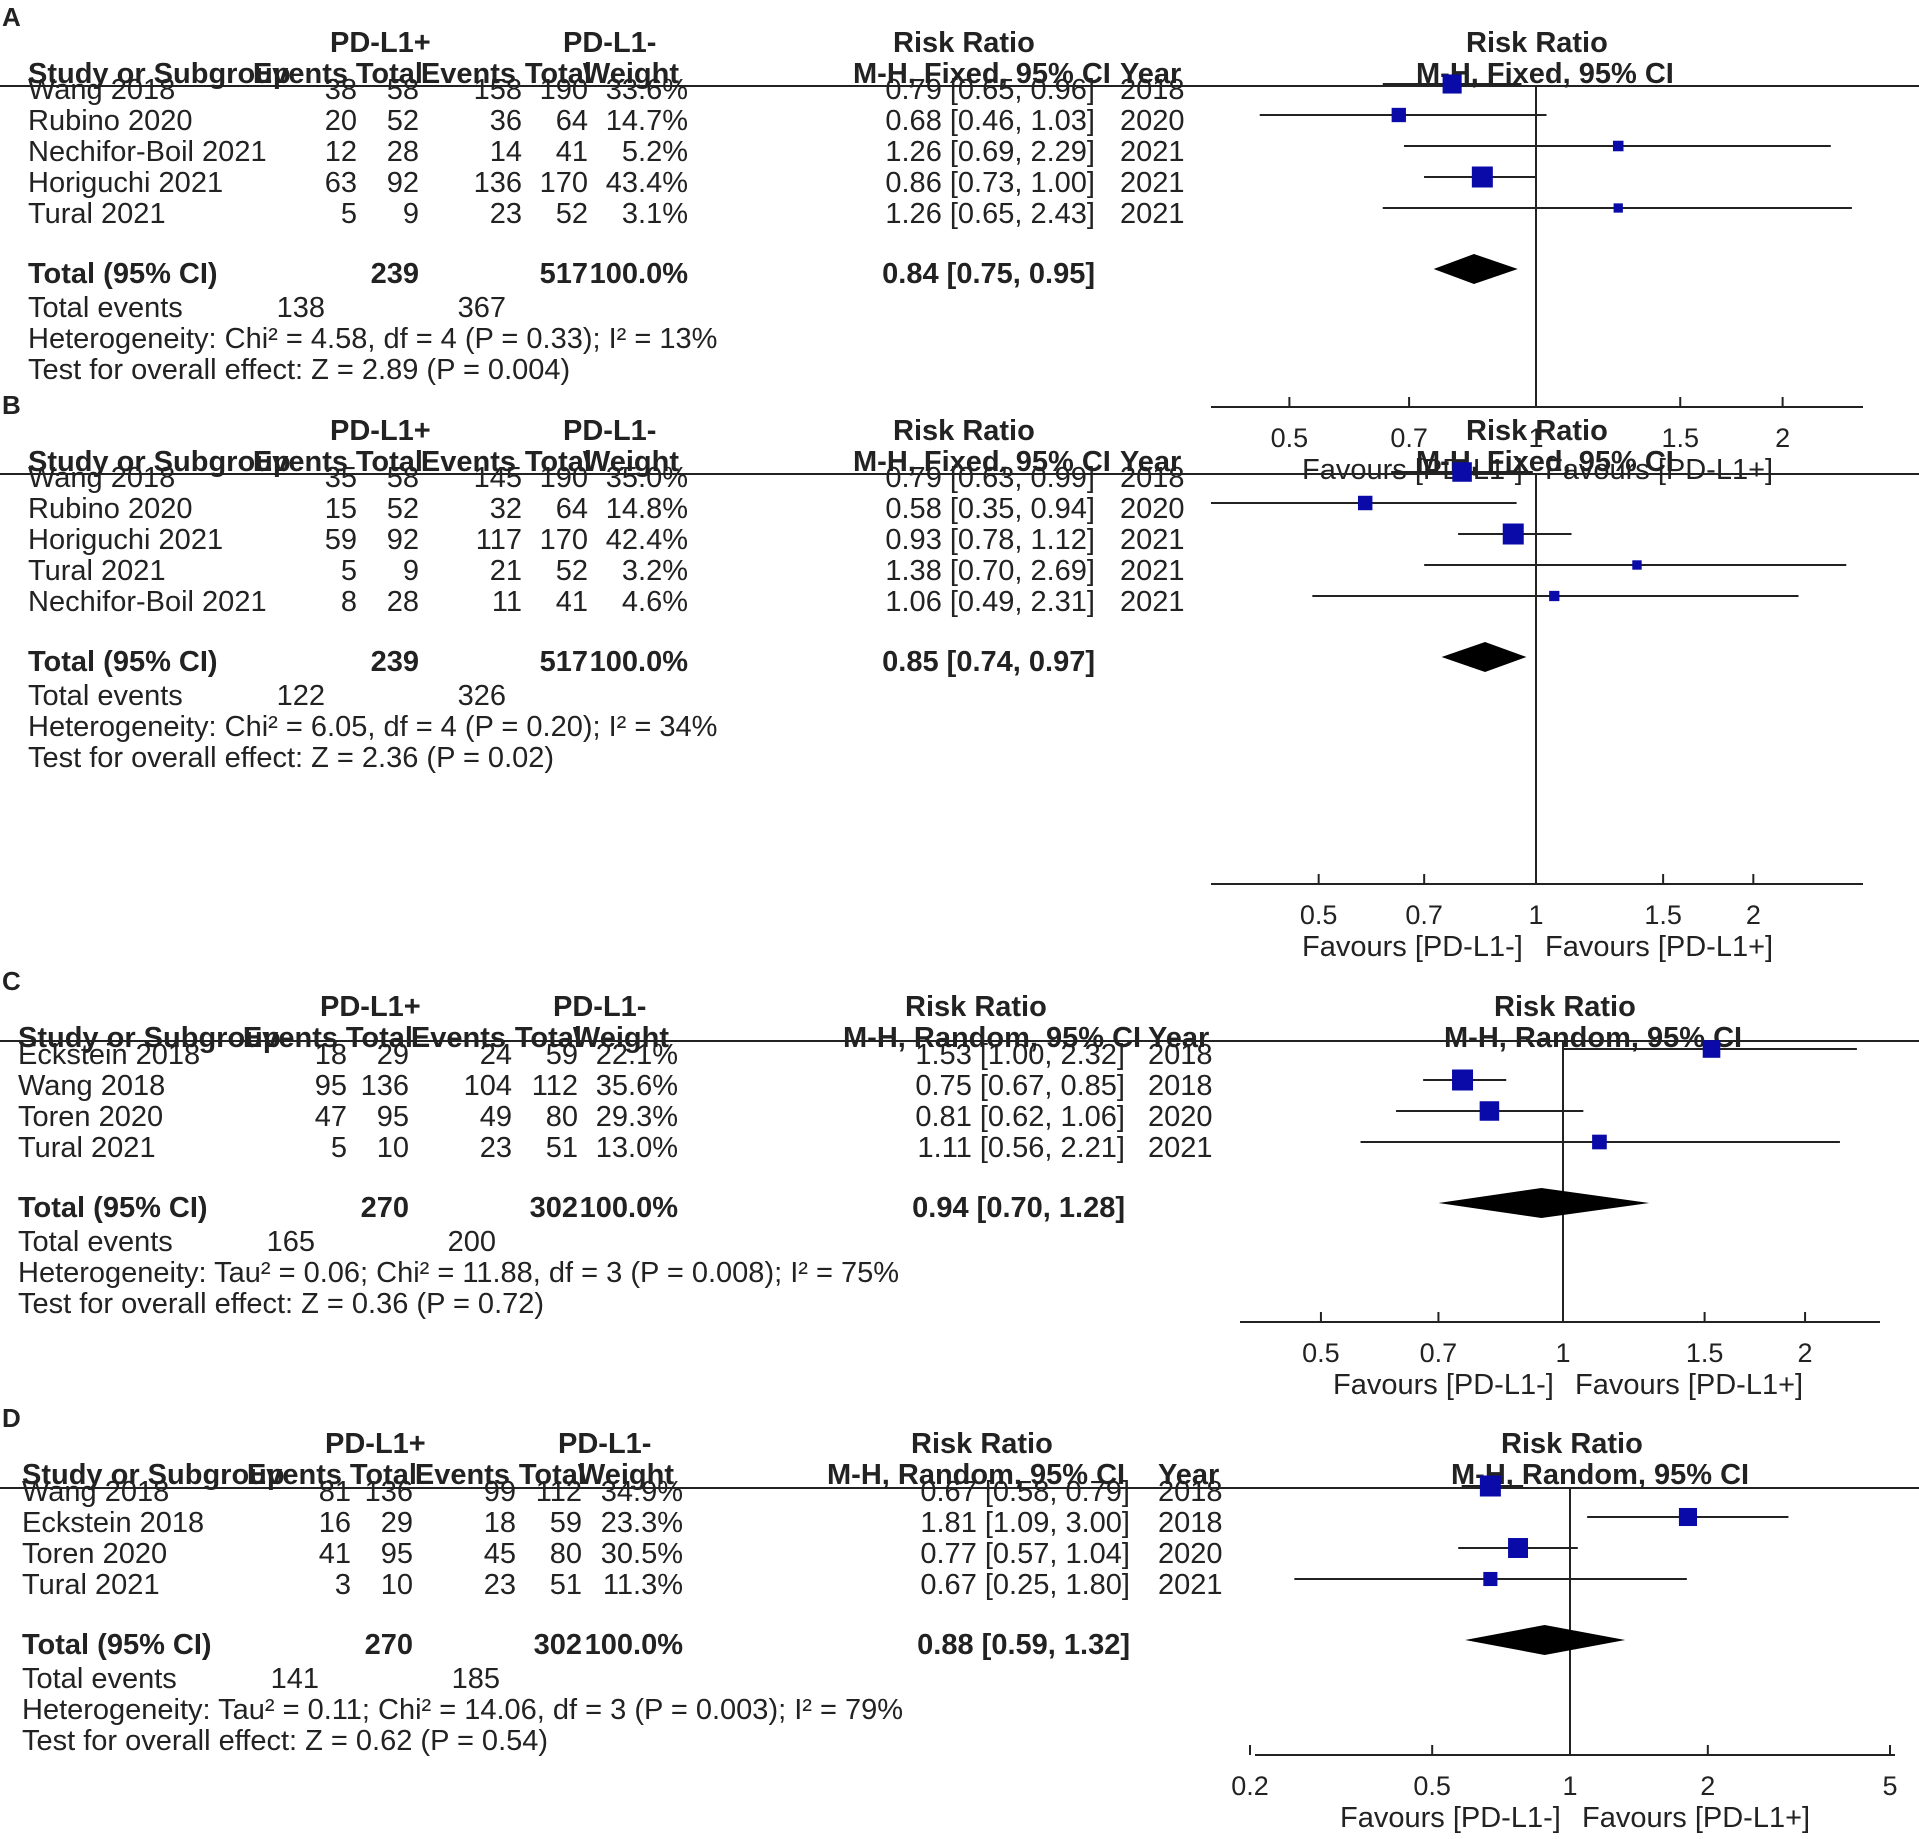  What do you see at coordinates (1290, 438) in the screenshot?
I see `x-tick-label: 0.5` at bounding box center [1290, 438].